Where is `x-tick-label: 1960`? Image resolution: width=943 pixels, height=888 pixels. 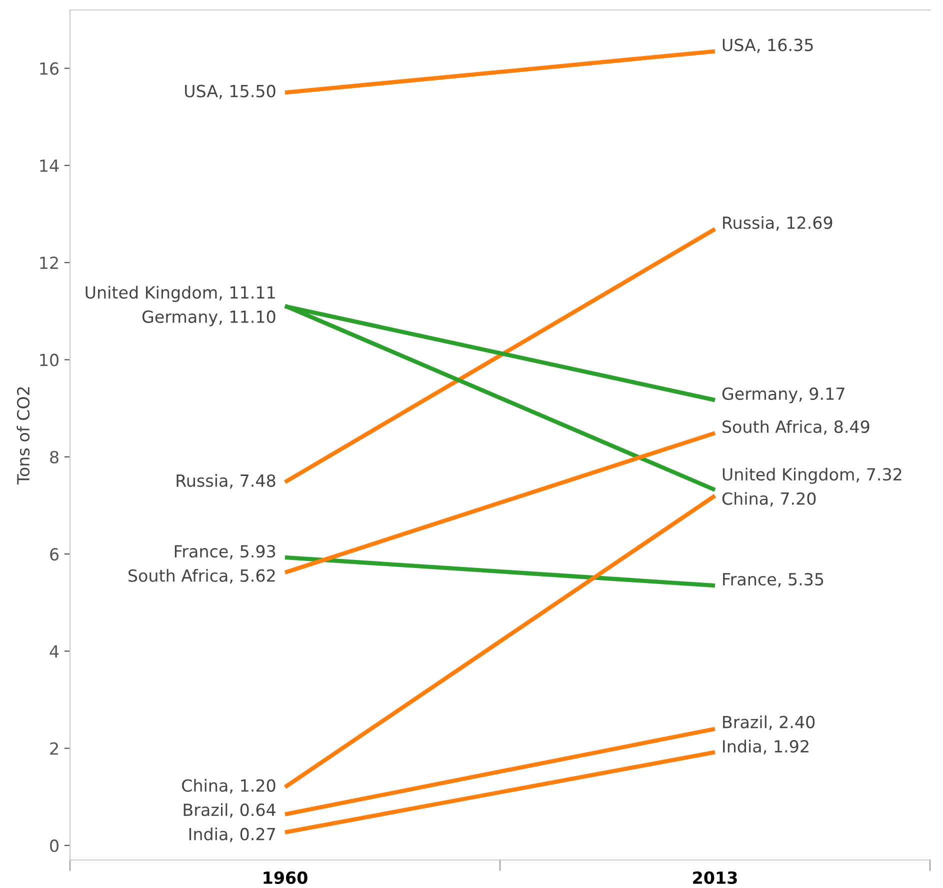 x-tick-label: 1960 is located at coordinates (286, 877).